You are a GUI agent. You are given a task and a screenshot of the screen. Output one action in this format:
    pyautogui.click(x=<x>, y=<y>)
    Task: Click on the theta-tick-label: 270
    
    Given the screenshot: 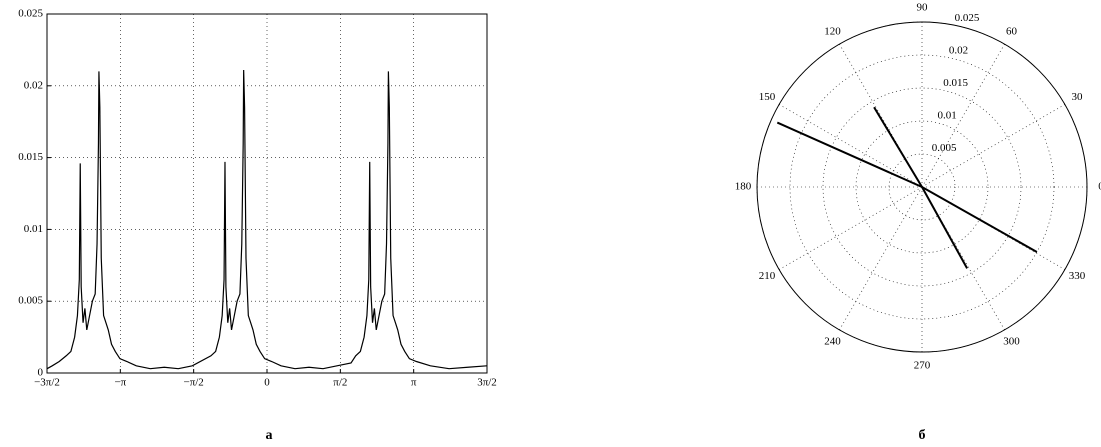 What is the action you would take?
    pyautogui.click(x=922, y=366)
    